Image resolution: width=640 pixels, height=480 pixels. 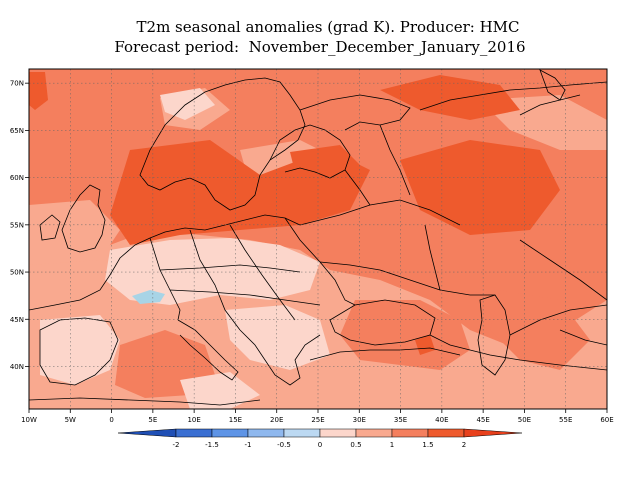 What do you see at coordinates (38, 91) in the screenshot?
I see `anomaly-zone-red-orange-northwest` at bounding box center [38, 91].